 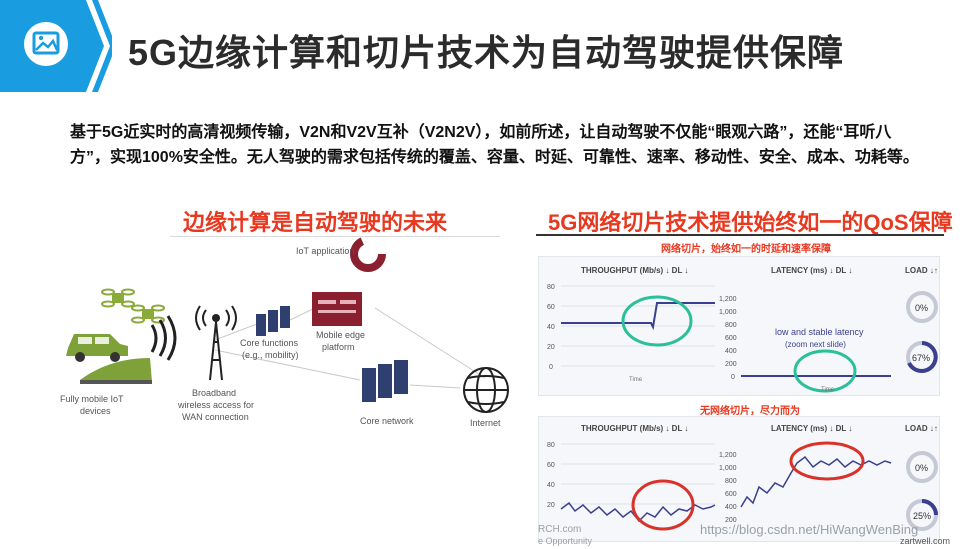 I want to click on iot-application-label: IoT application, so click(x=325, y=251).